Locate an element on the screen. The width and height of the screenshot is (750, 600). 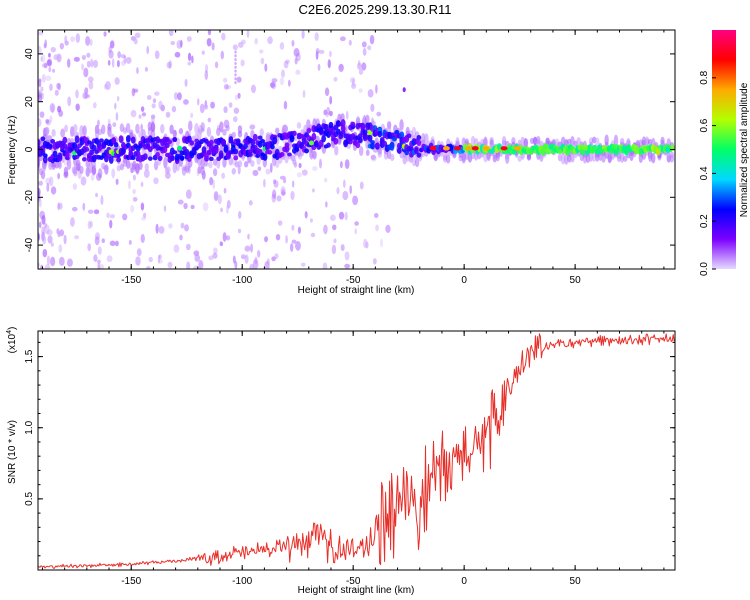
colorbar-label: Normalized spectral amplitude is located at coordinates (744, 149).